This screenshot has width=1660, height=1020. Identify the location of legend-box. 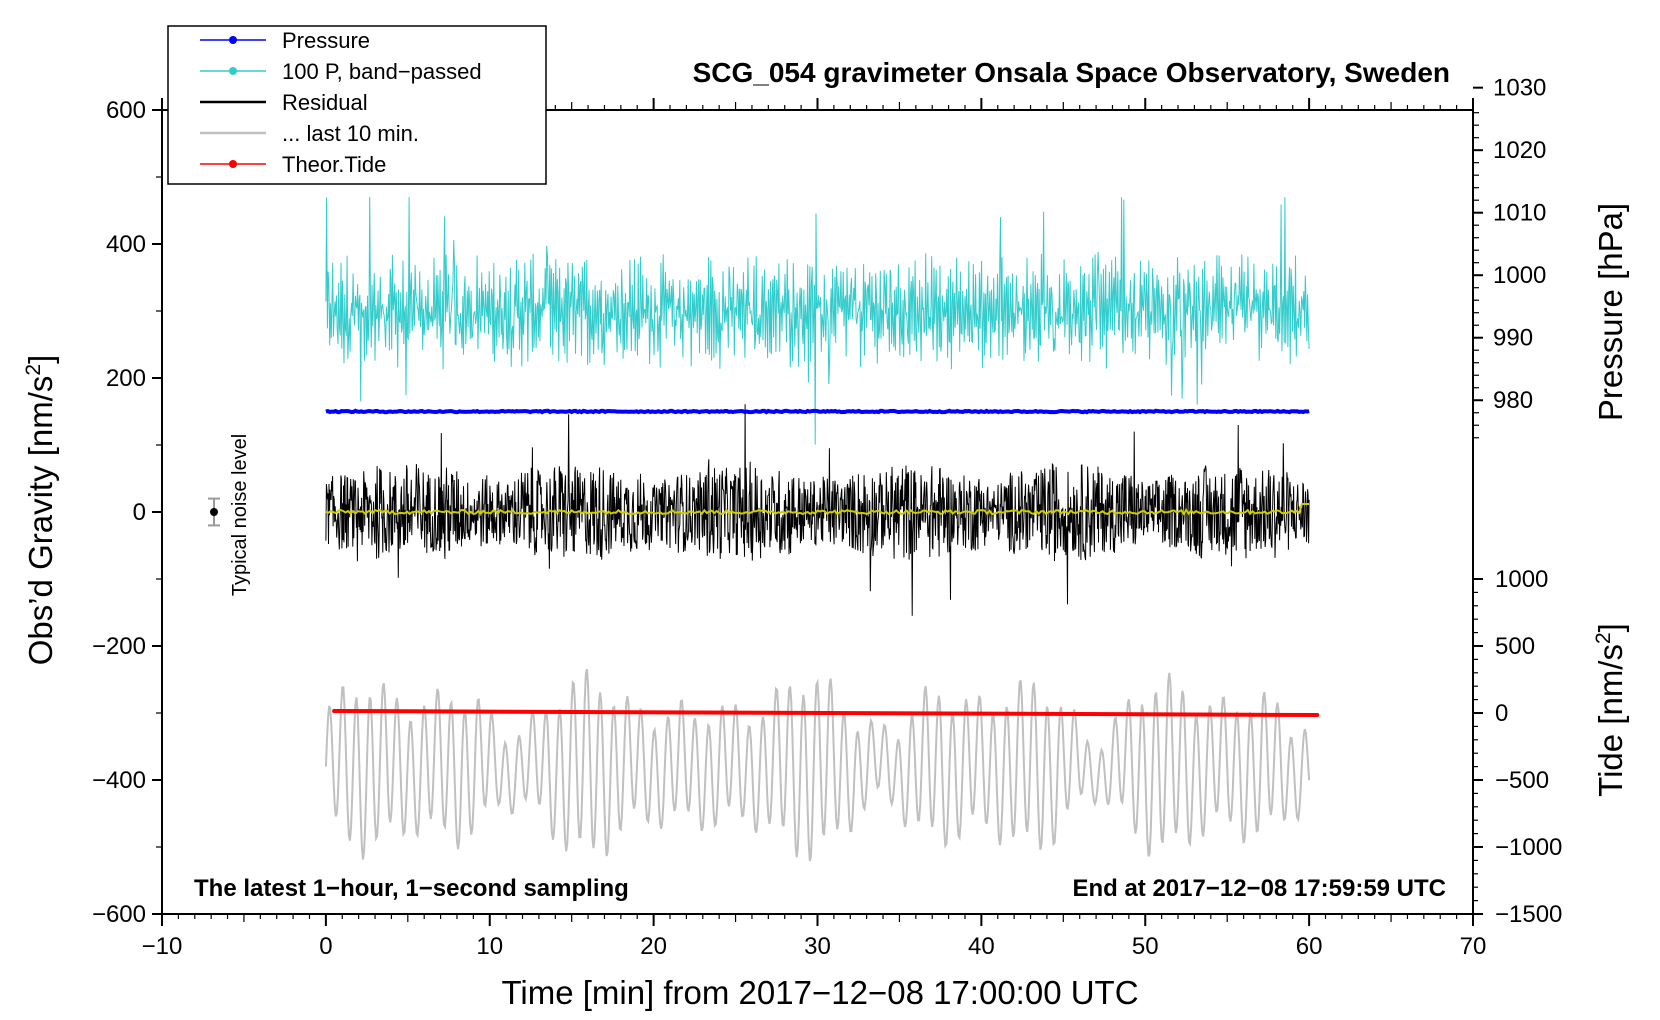
(357, 105).